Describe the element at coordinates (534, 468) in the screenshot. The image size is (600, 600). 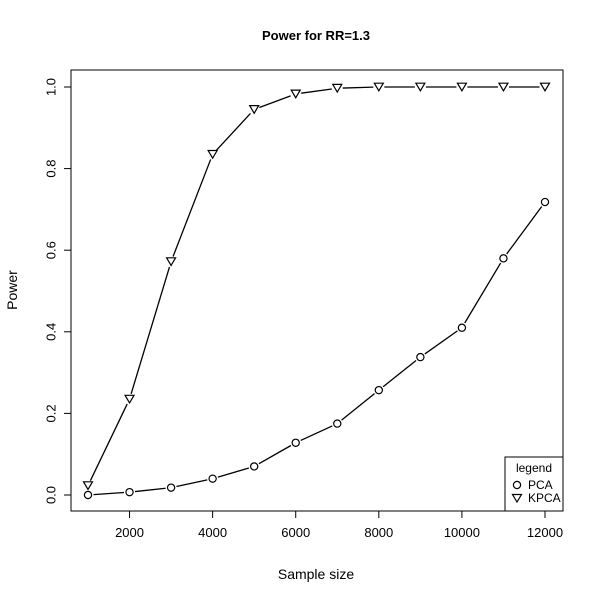
I see `legend-title: legend` at that location.